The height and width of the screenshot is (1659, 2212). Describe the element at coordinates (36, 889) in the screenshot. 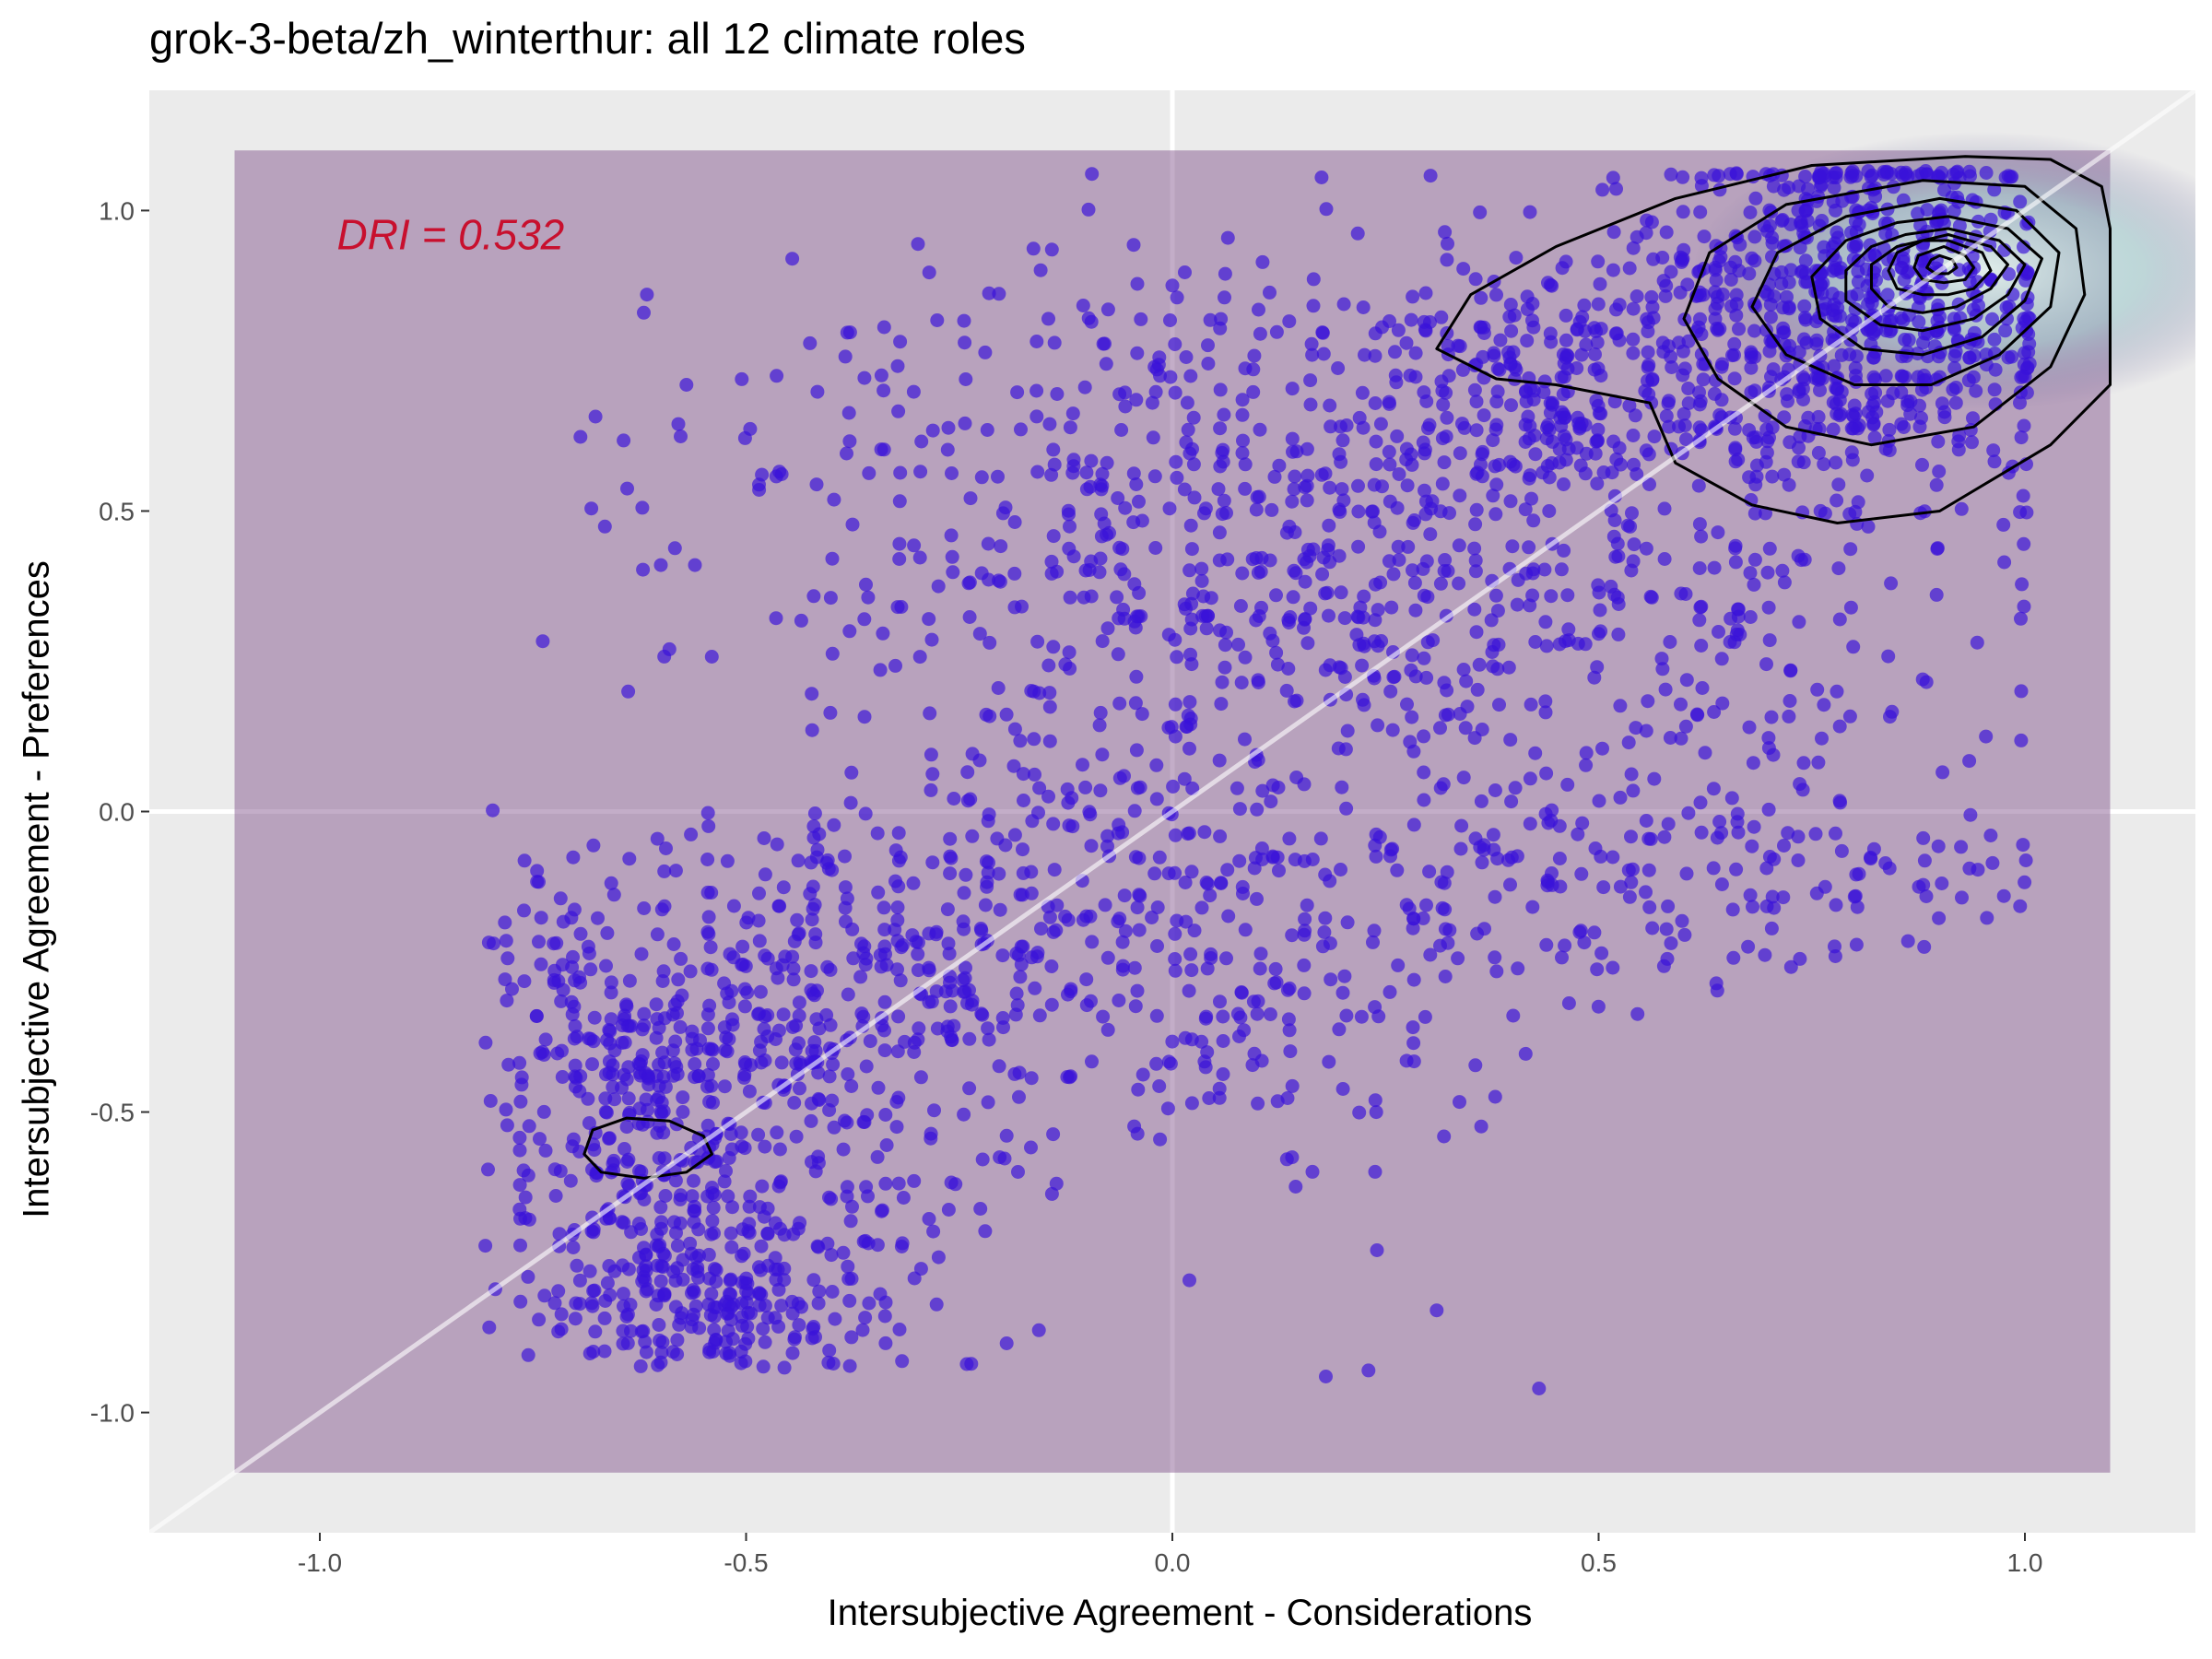

I see `y-axis-title: Intersubjective Agreement - Preferences` at that location.